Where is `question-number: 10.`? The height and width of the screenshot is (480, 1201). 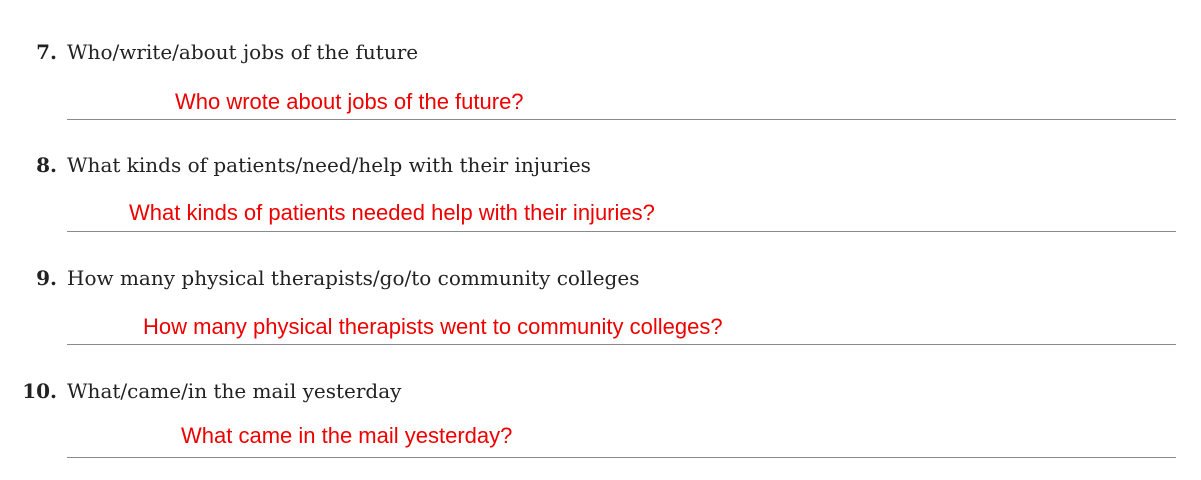 question-number: 10. is located at coordinates (39, 391).